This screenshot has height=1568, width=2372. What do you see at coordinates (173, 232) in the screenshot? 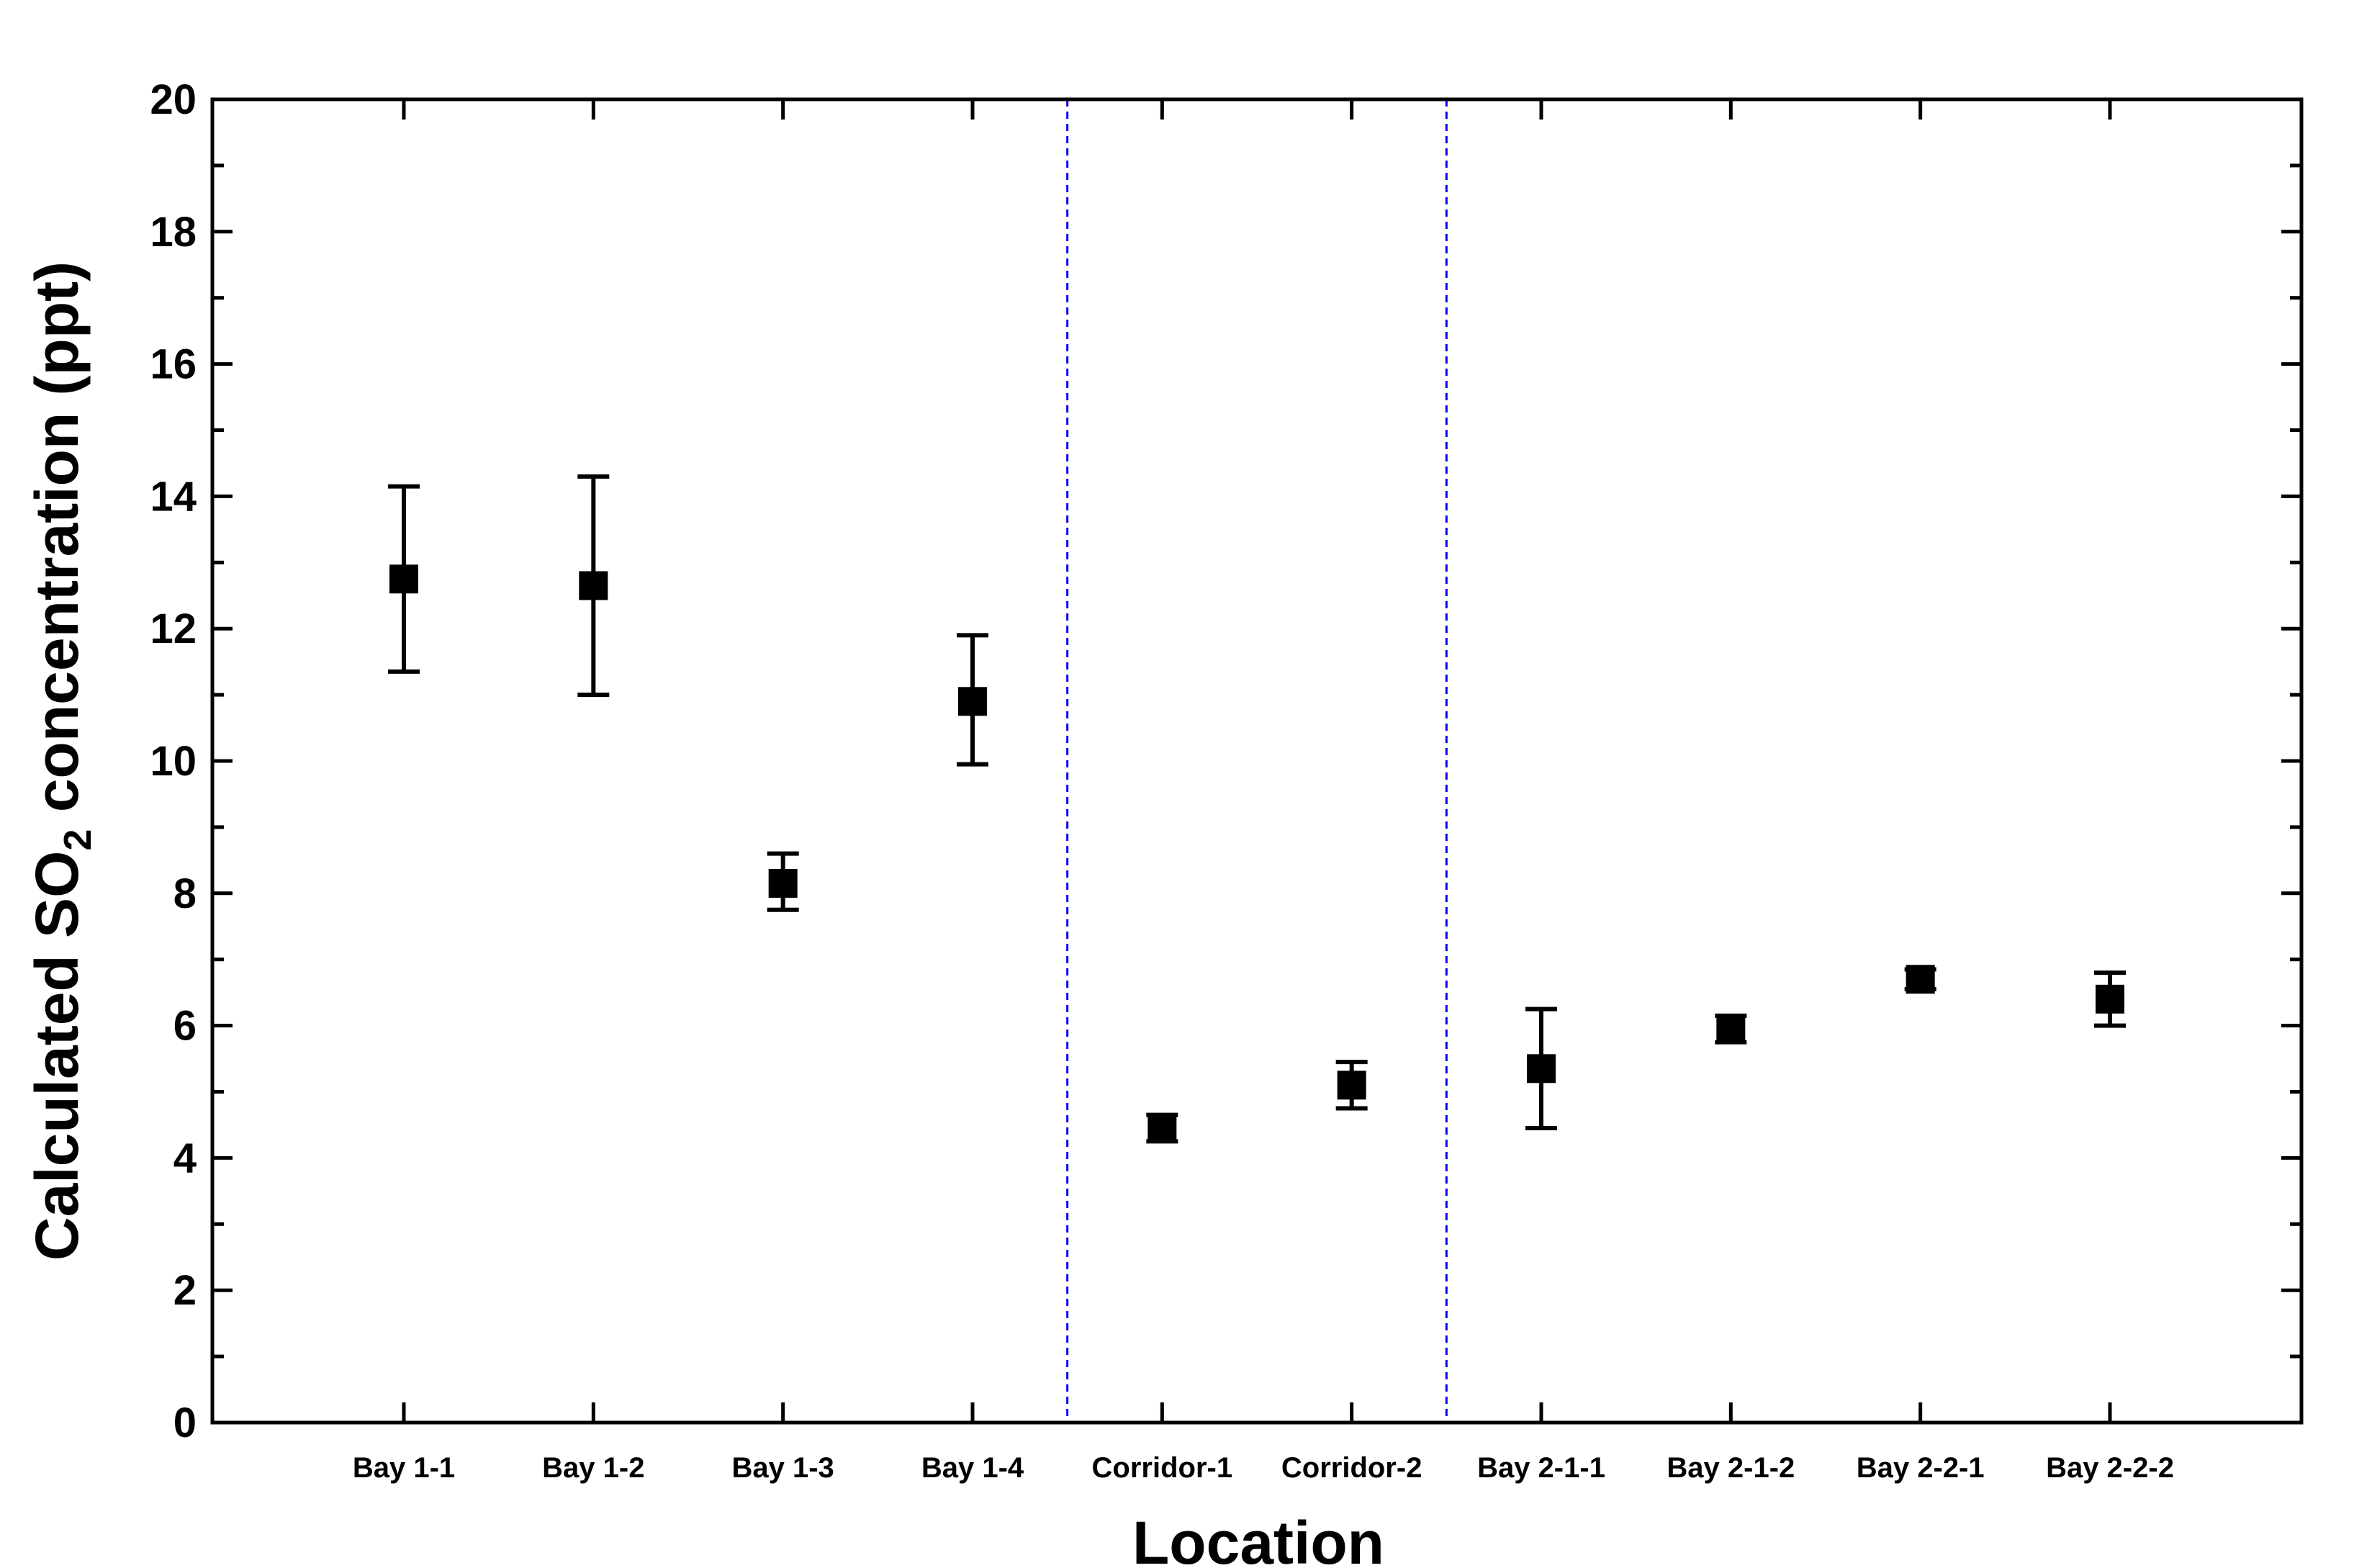
I see `y-tick-label: 18` at bounding box center [173, 232].